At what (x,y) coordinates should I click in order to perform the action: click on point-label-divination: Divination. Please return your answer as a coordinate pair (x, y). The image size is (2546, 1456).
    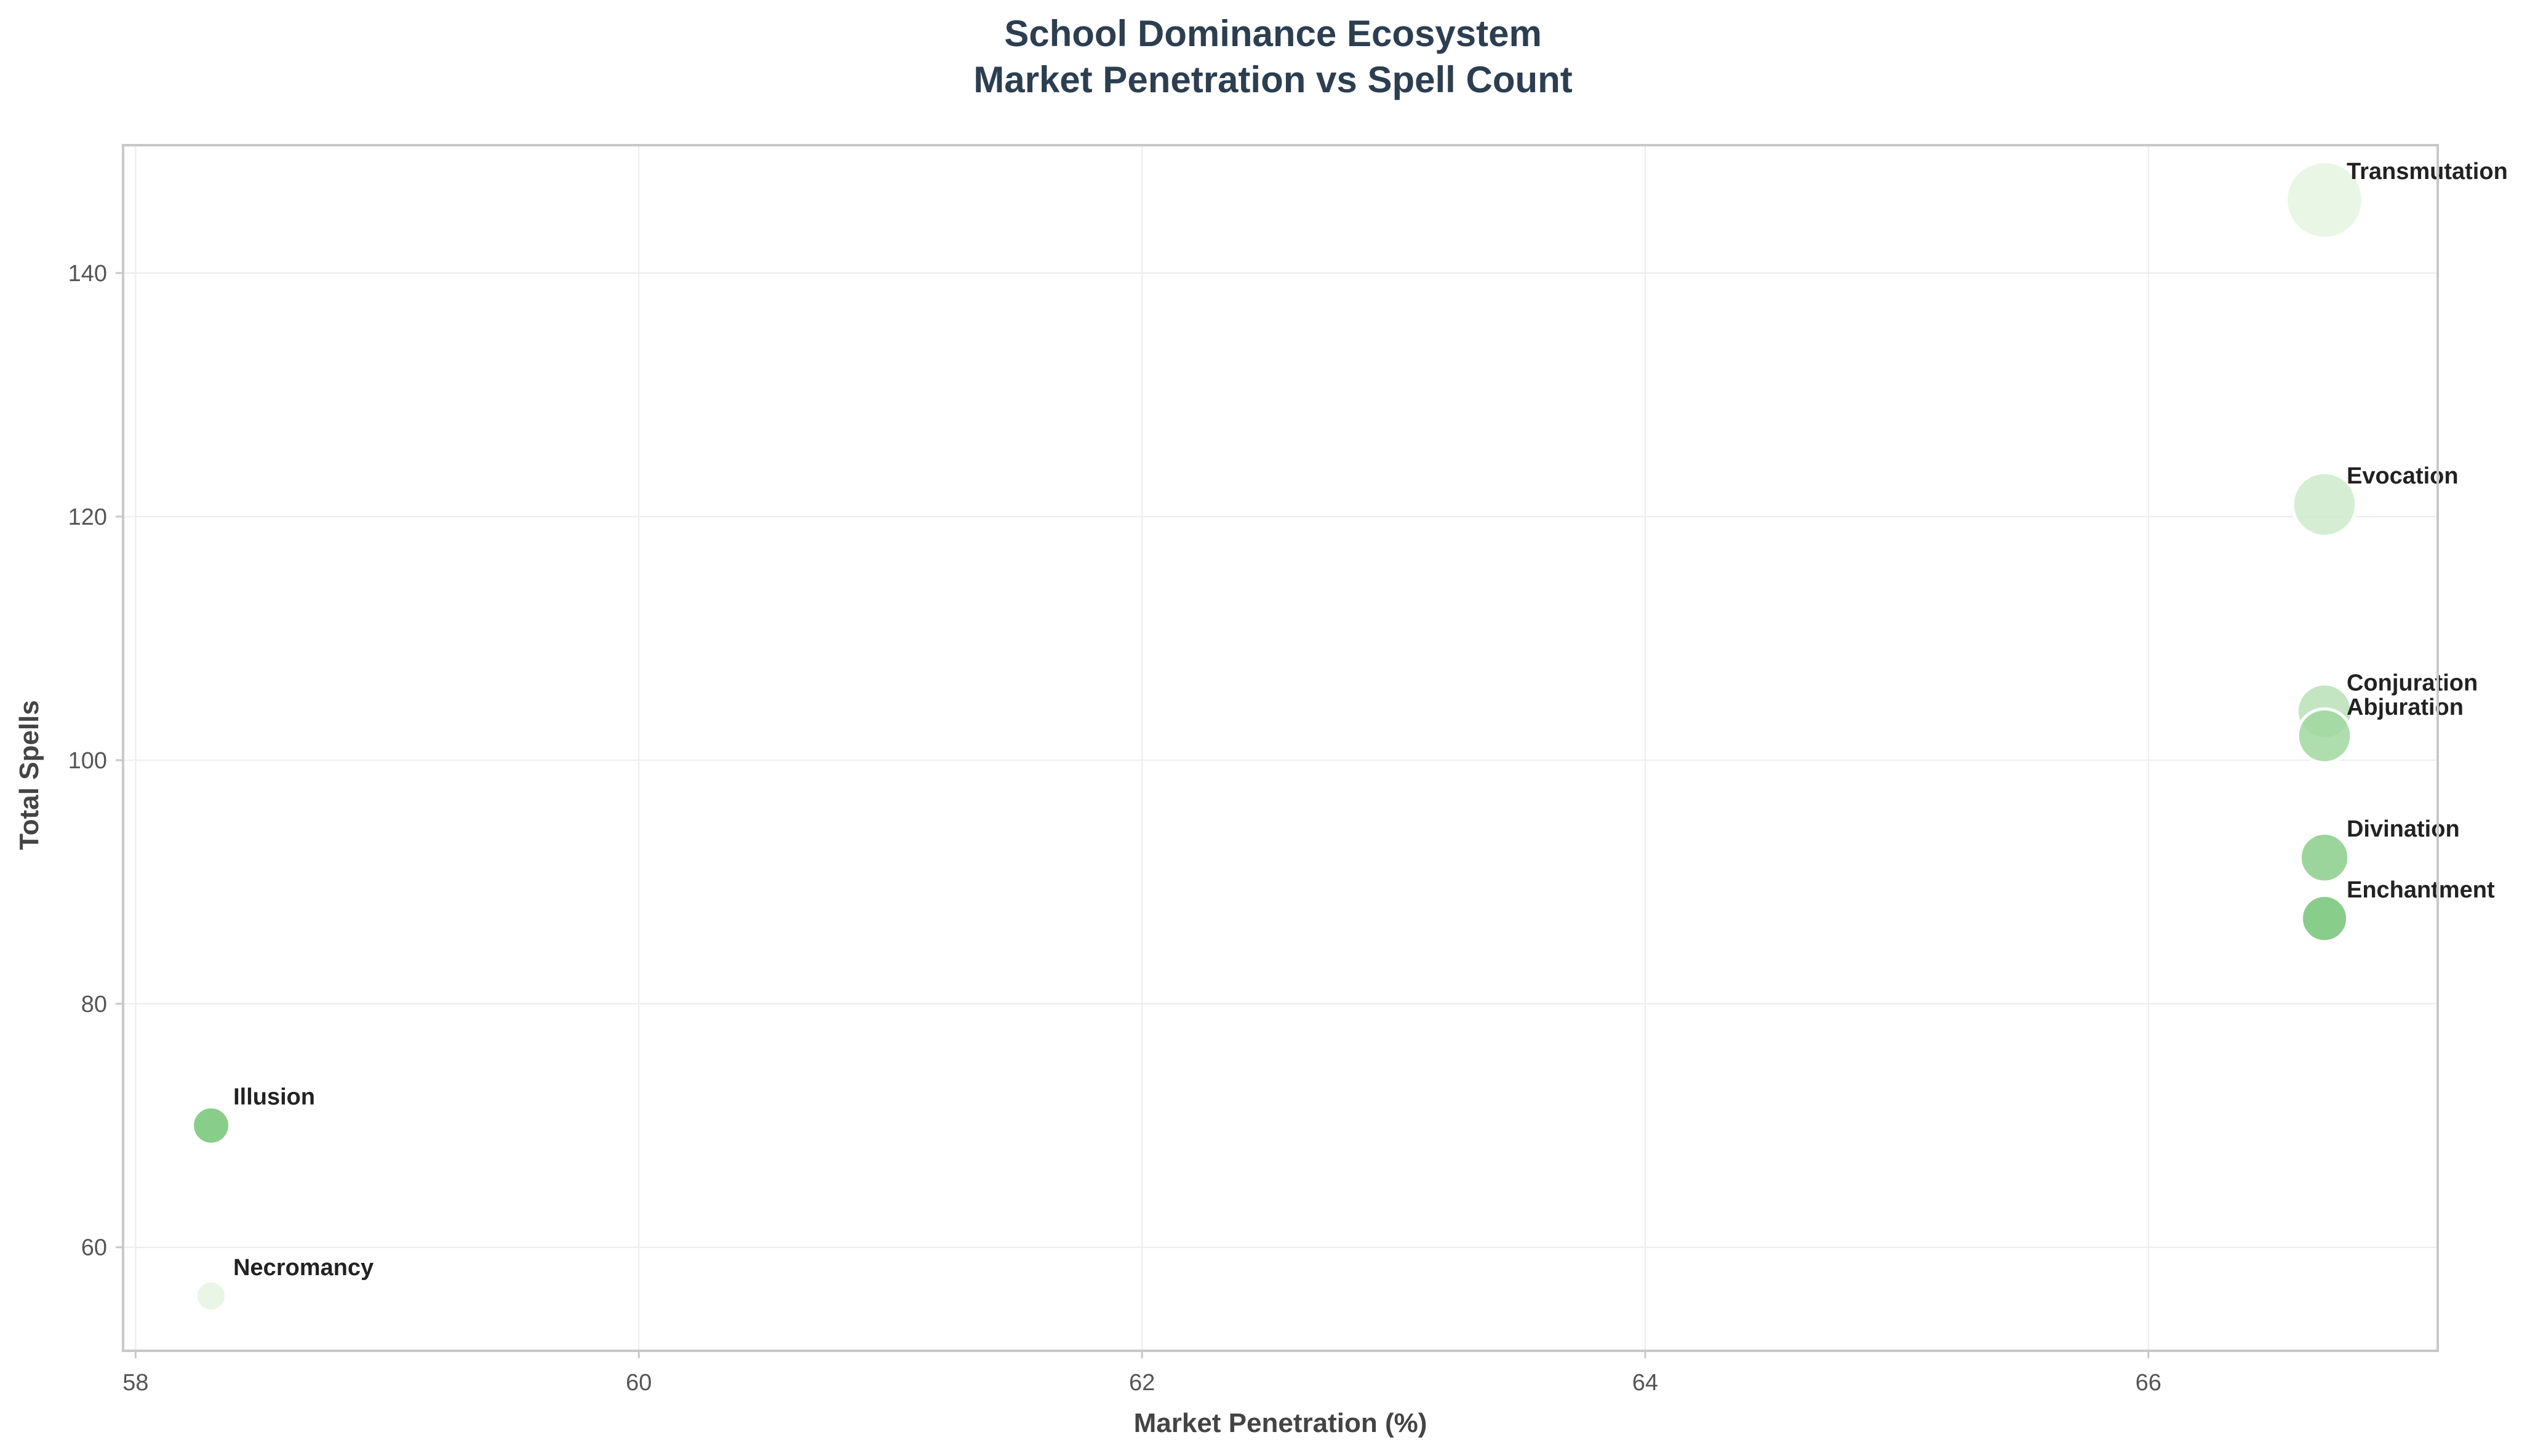
    Looking at the image, I should click on (2403, 829).